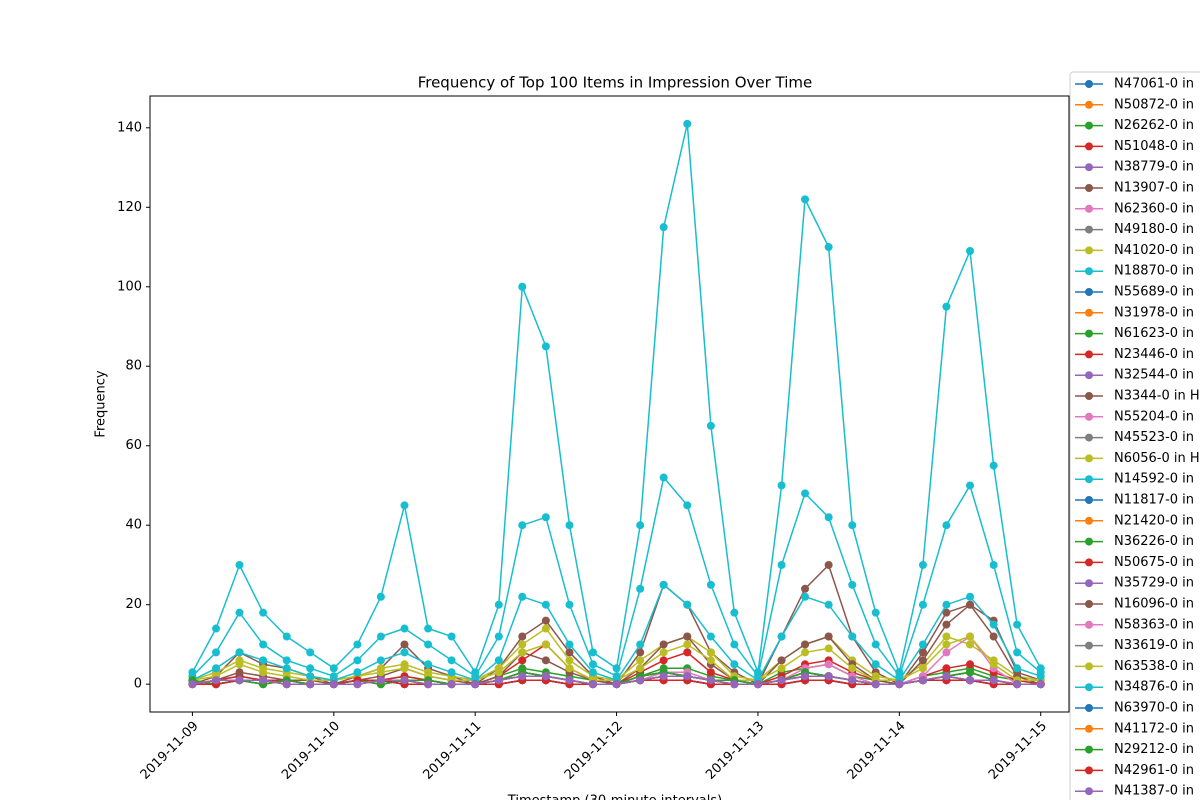 Image resolution: width=1200 pixels, height=800 pixels. I want to click on legend-label: N11817-0 in, so click(1154, 500).